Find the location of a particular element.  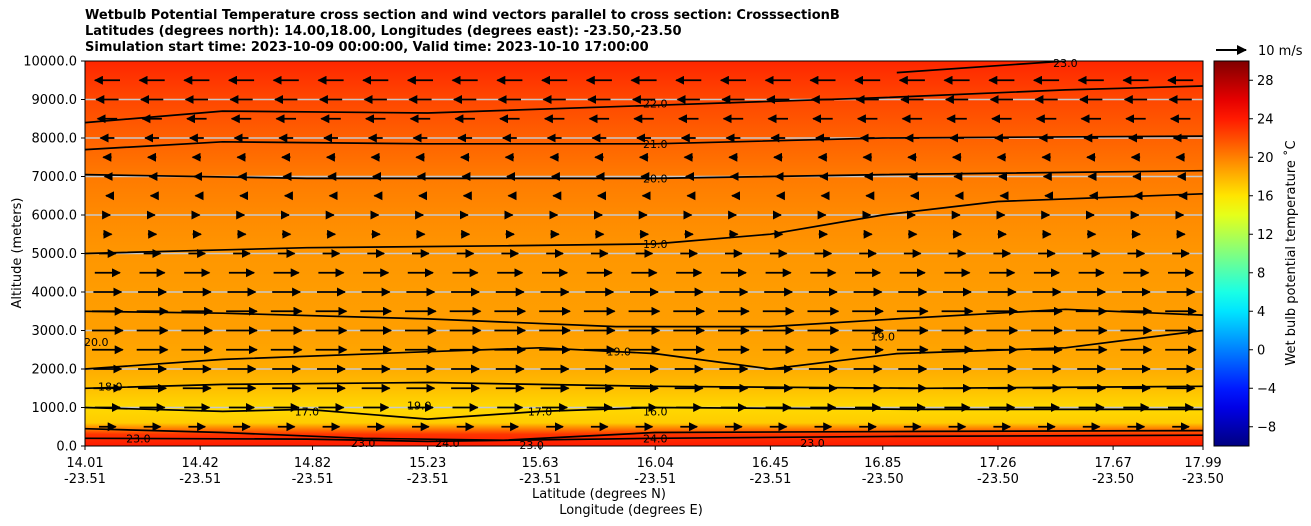

colorbar-tick-label: 28 is located at coordinates (1265, 81).